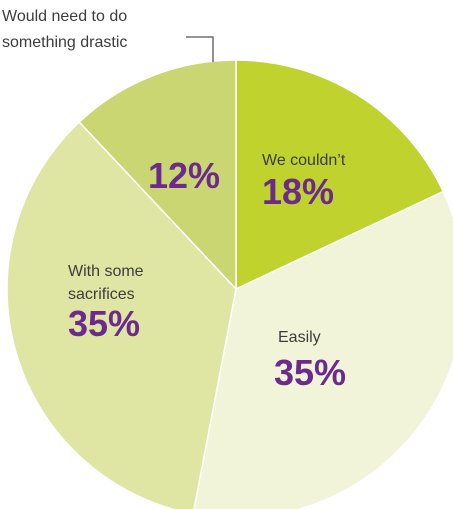 This screenshot has height=509, width=453. Describe the element at coordinates (184, 175) in the screenshot. I see `slice-percent-drastic: 12%` at that location.